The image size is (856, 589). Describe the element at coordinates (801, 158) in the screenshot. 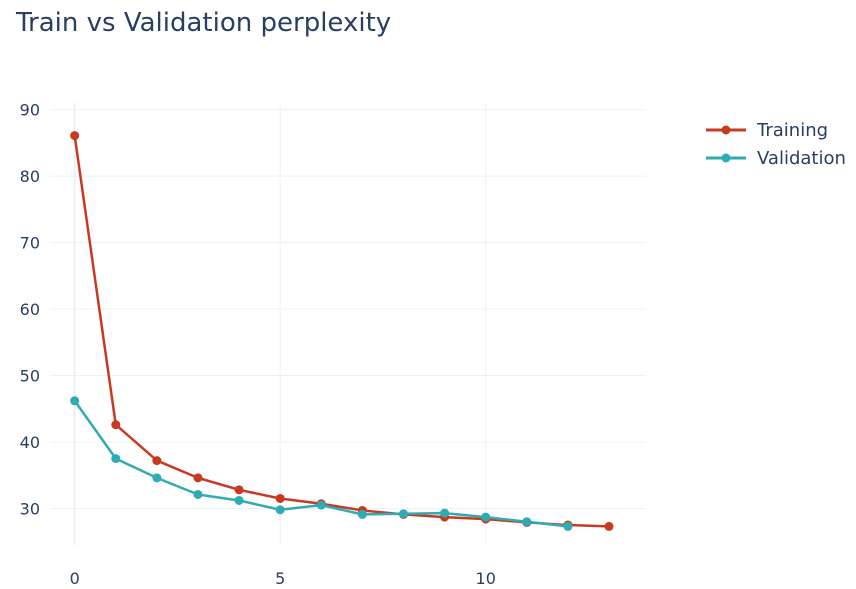

I see `legend-label: Validation` at that location.